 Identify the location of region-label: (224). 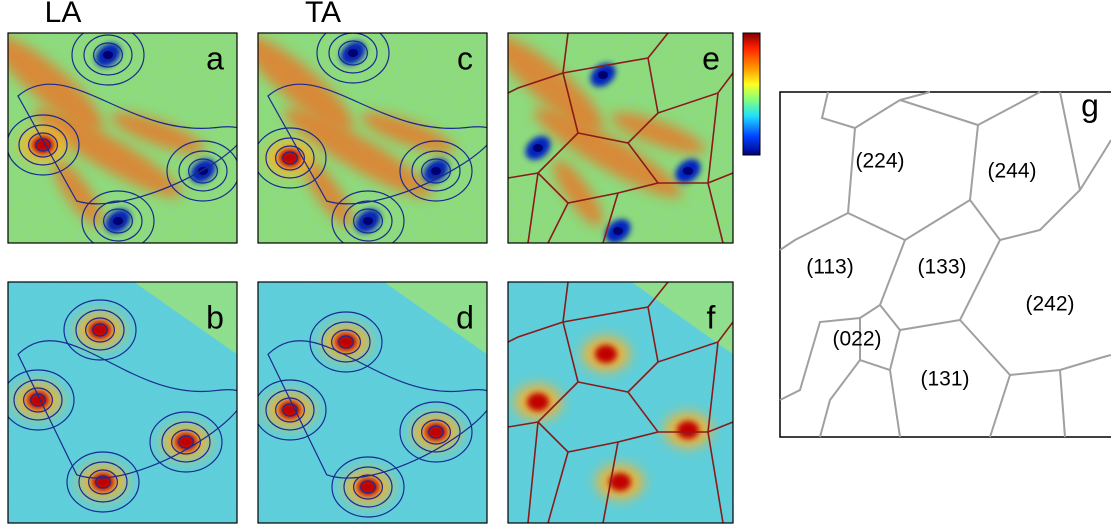
(879, 161).